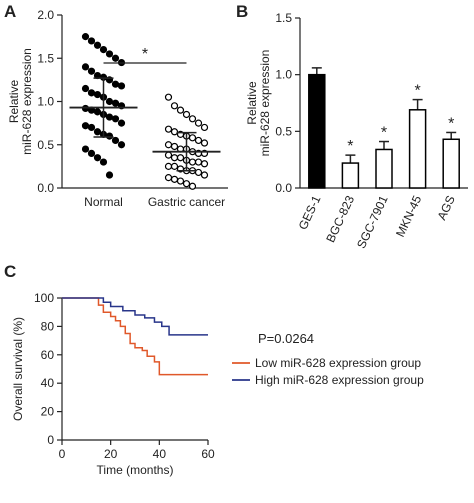 This screenshot has width=474, height=503. I want to click on y-tick-label: 100, so click(44, 298).